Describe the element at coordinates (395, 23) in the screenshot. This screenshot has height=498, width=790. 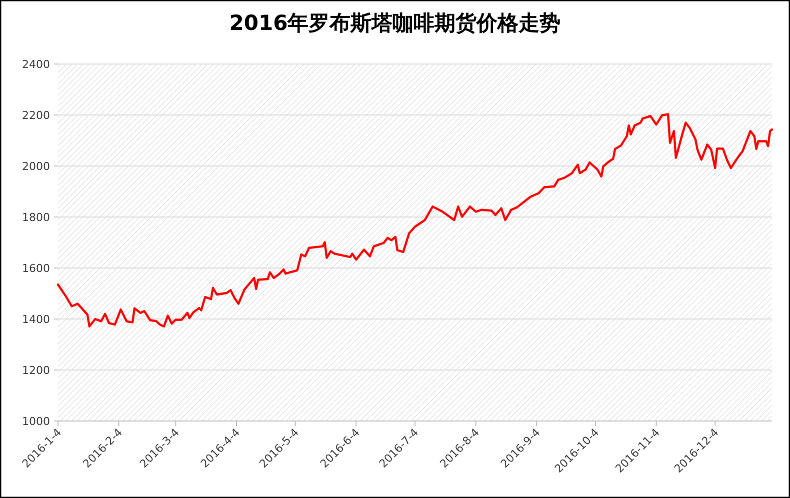
I see `chart-title: 2016年罗布斯塔咖啡期货价格走势` at that location.